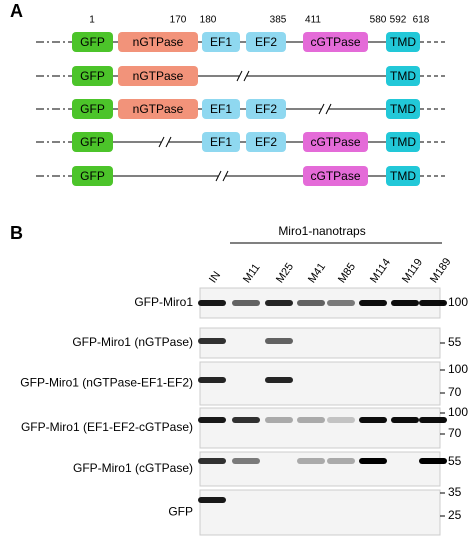  What do you see at coordinates (132, 342) in the screenshot?
I see `blot-label: GFP-Miro1 (nGTPase)` at bounding box center [132, 342].